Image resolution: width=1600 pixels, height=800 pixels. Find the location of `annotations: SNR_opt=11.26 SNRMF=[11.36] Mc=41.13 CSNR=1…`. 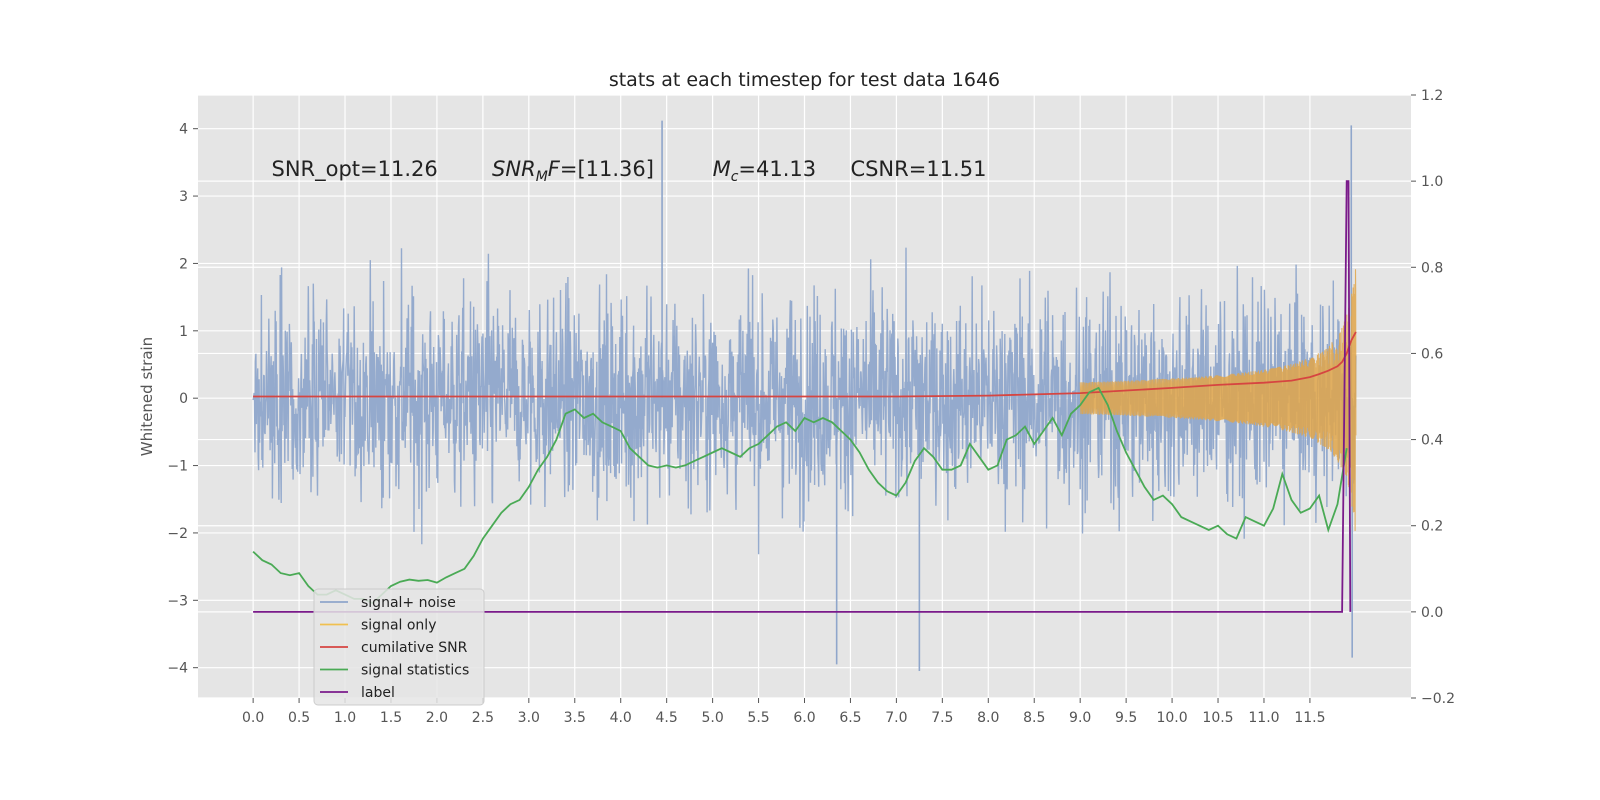

annotations: SNR_opt=11.26 SNRMF=[11.36] Mc=41.13 CSNR=1… is located at coordinates (629, 171).